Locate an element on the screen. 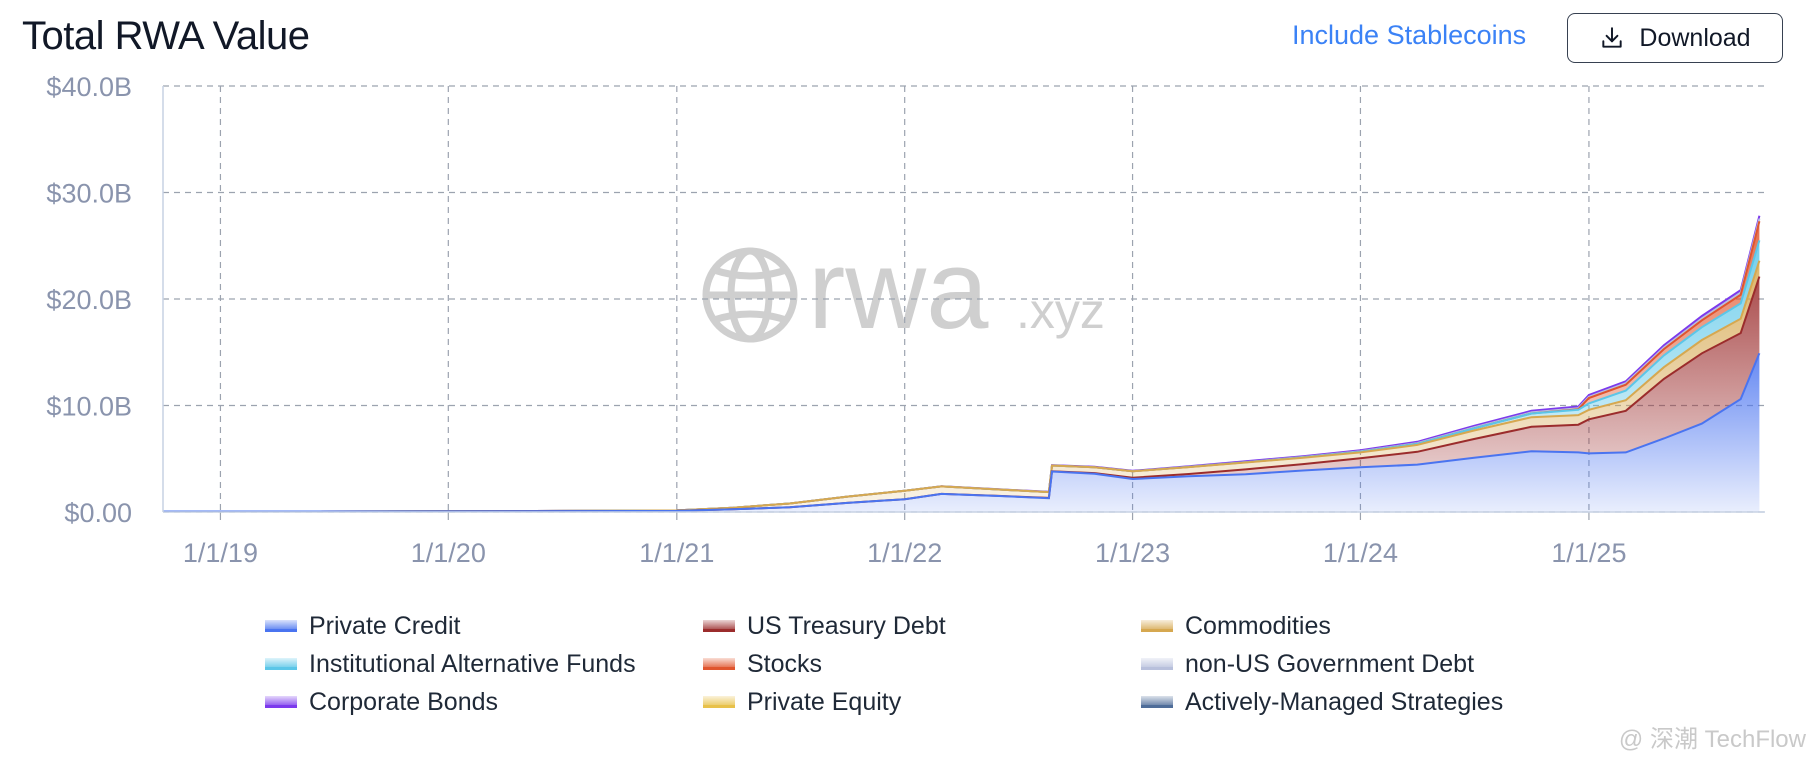 This screenshot has width=1814, height=762. legend-item-us-treasury-debt: US Treasury Debt is located at coordinates (922, 626).